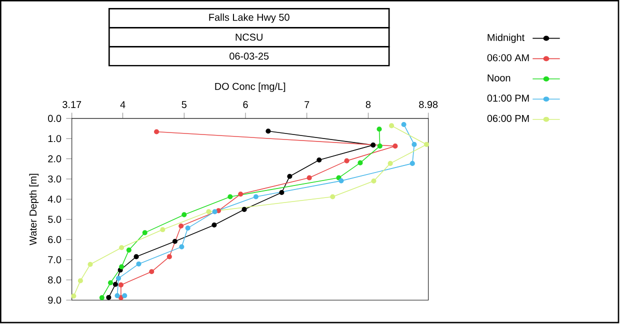 Image resolution: width=620 pixels, height=324 pixels. I want to click on y-tick-label: 2.0, so click(55, 158).